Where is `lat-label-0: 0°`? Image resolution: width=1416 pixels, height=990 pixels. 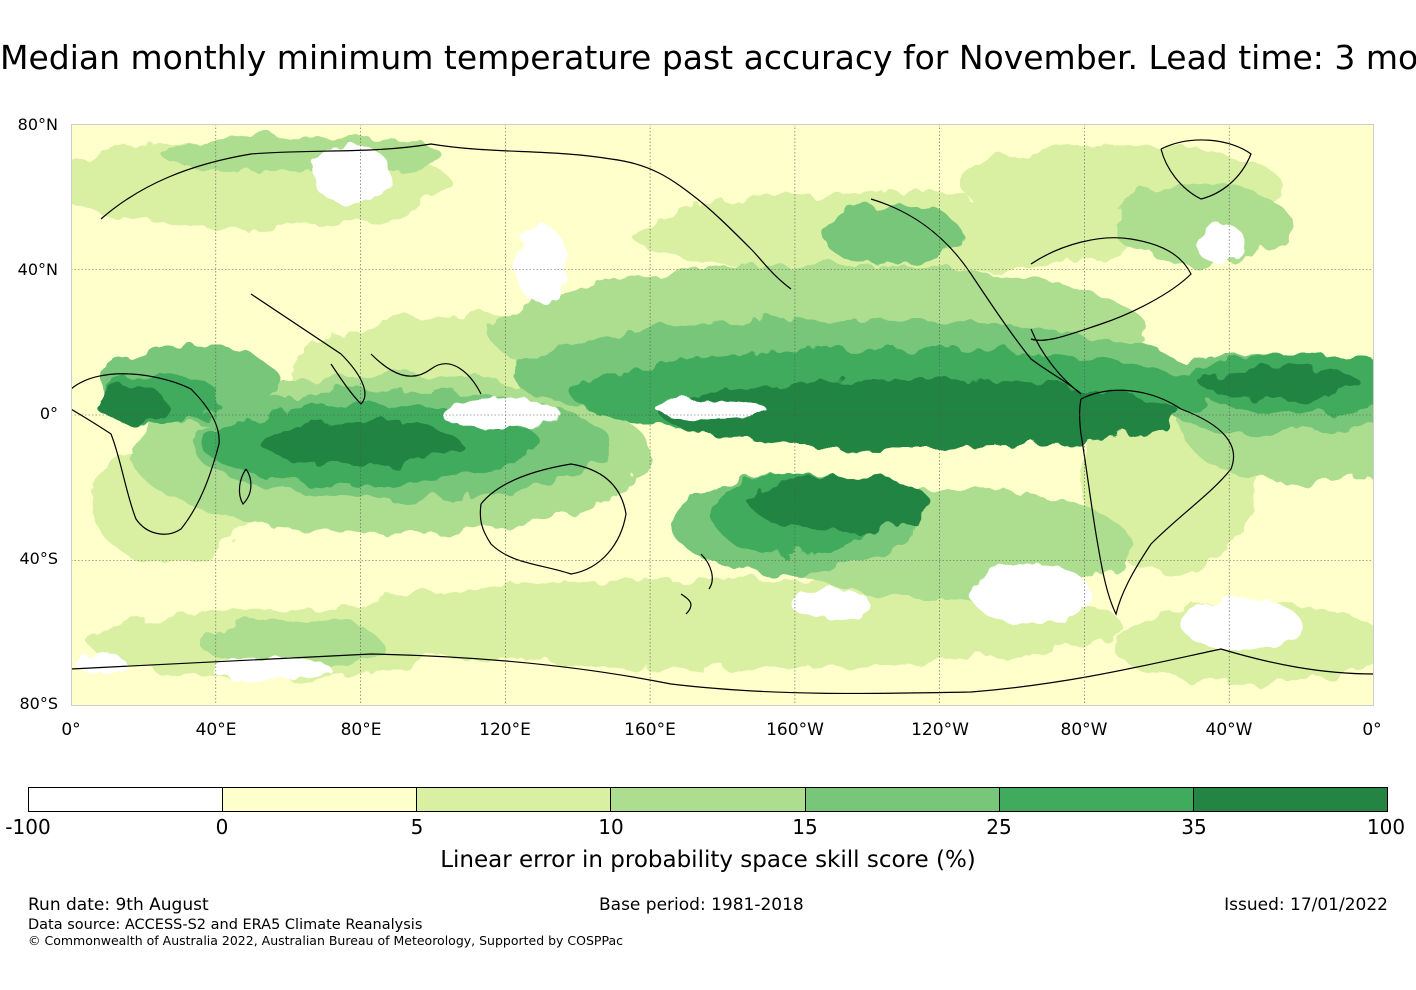 lat-label-0: 0° is located at coordinates (48, 413).